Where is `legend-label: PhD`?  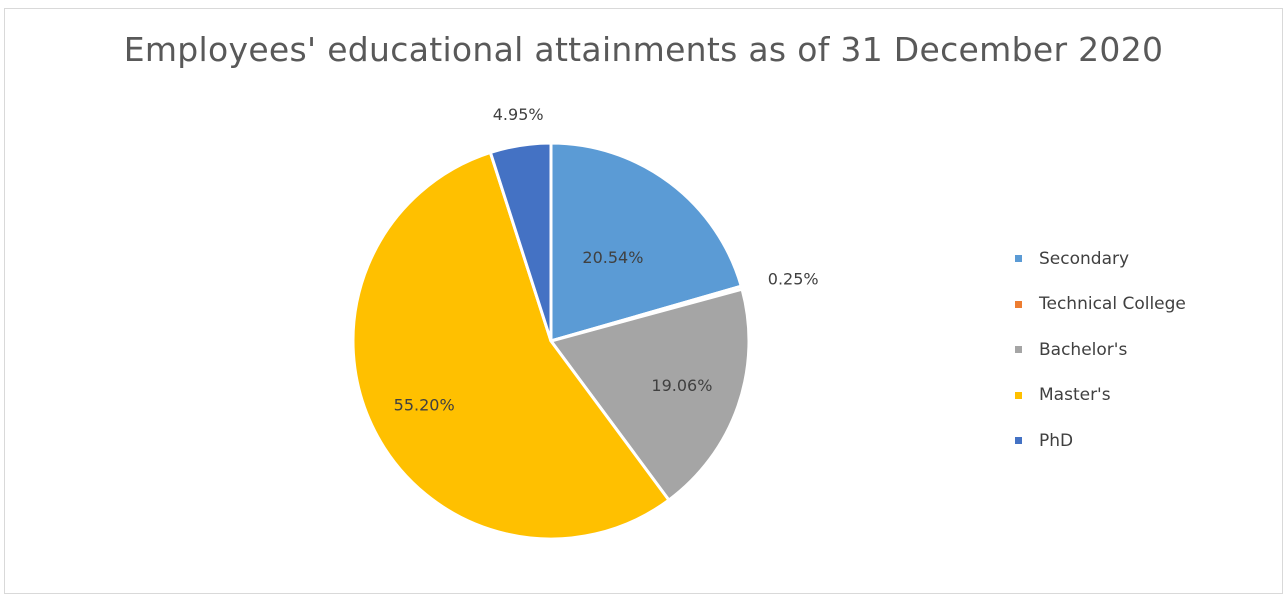 legend-label: PhD is located at coordinates (1056, 440).